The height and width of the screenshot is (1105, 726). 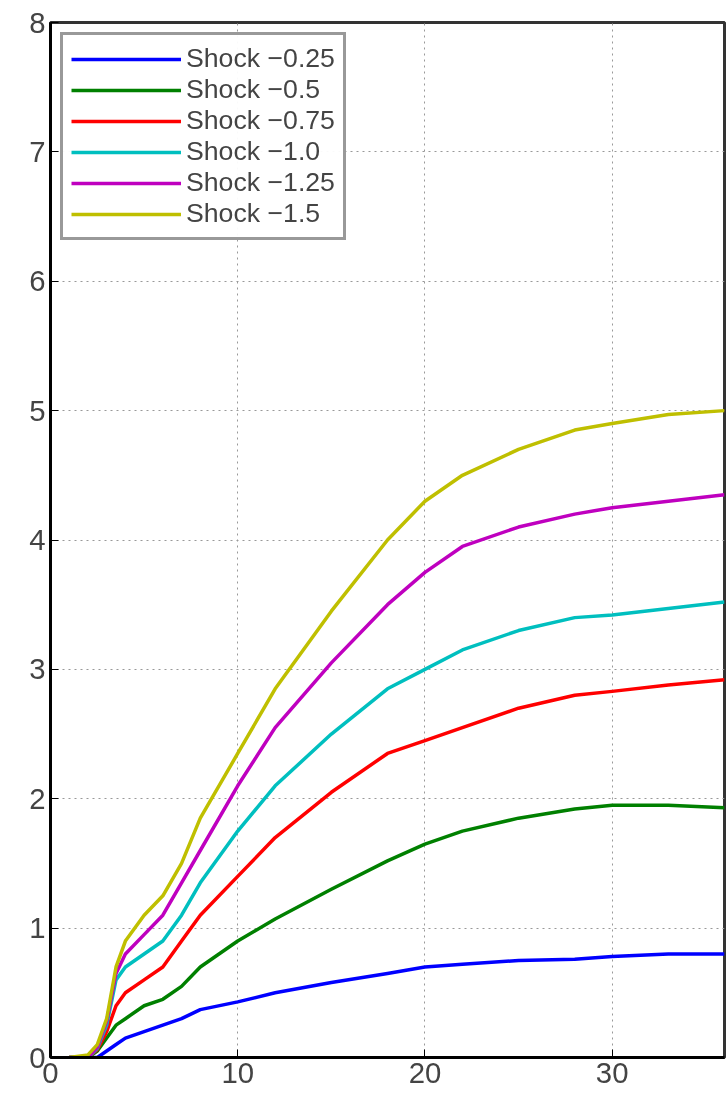 What do you see at coordinates (37, 669) in the screenshot?
I see `y-tick-label: 3` at bounding box center [37, 669].